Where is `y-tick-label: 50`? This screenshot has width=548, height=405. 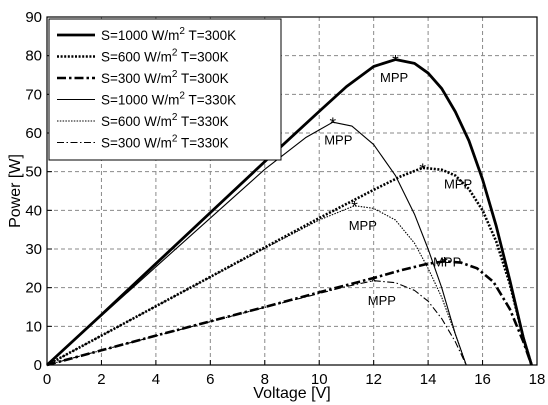
y-tick-label: 50 is located at coordinates (33, 172).